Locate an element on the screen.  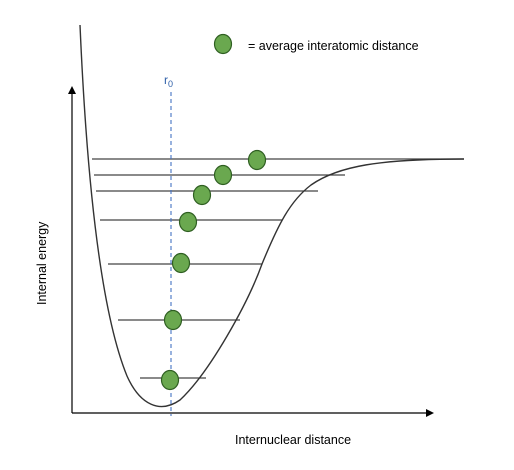
legend: = average interatomic distance is located at coordinates (316, 44).